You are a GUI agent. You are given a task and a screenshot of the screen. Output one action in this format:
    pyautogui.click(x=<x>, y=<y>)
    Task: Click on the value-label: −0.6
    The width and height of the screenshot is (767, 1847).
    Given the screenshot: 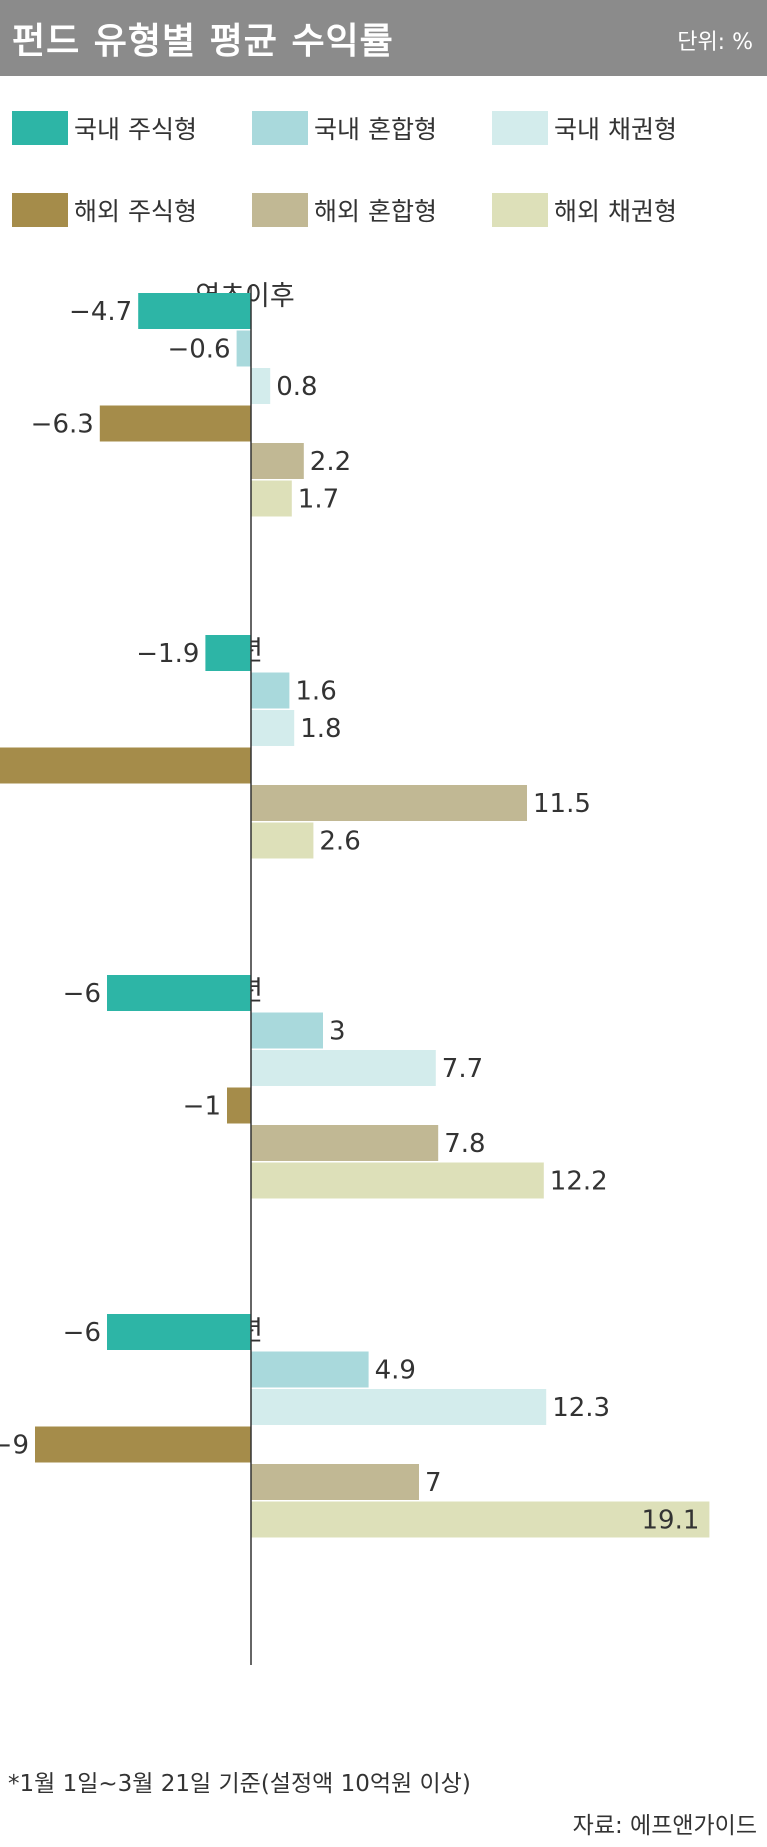 What is the action you would take?
    pyautogui.click(x=198, y=350)
    